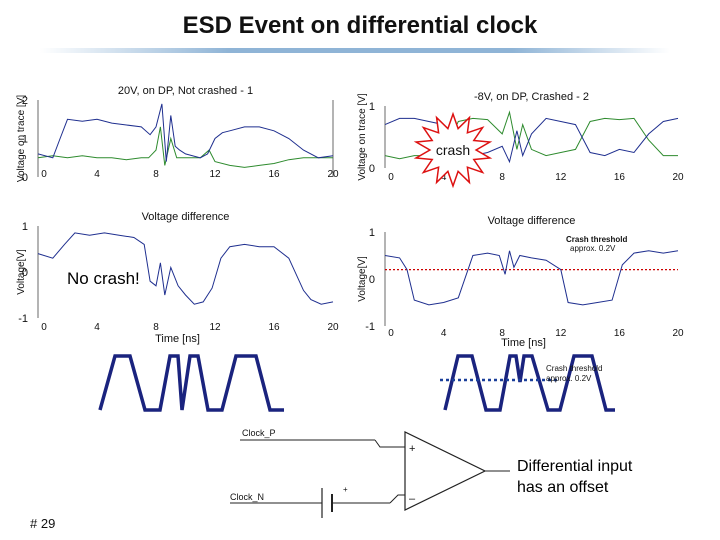 This screenshot has height=540, width=720. What do you see at coordinates (574, 368) in the screenshot?
I see `sketch-threshold-label: Crash threshold` at bounding box center [574, 368].